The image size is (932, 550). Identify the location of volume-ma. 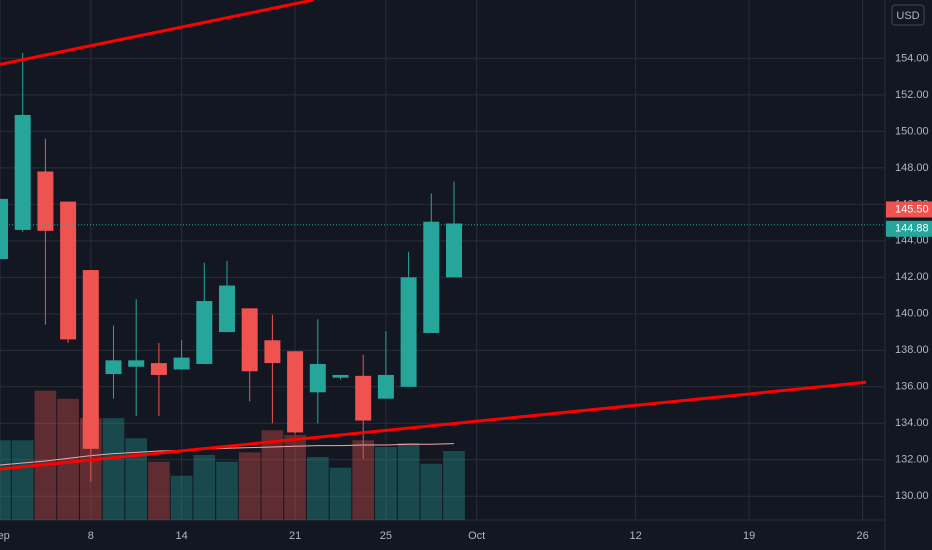
(227, 454).